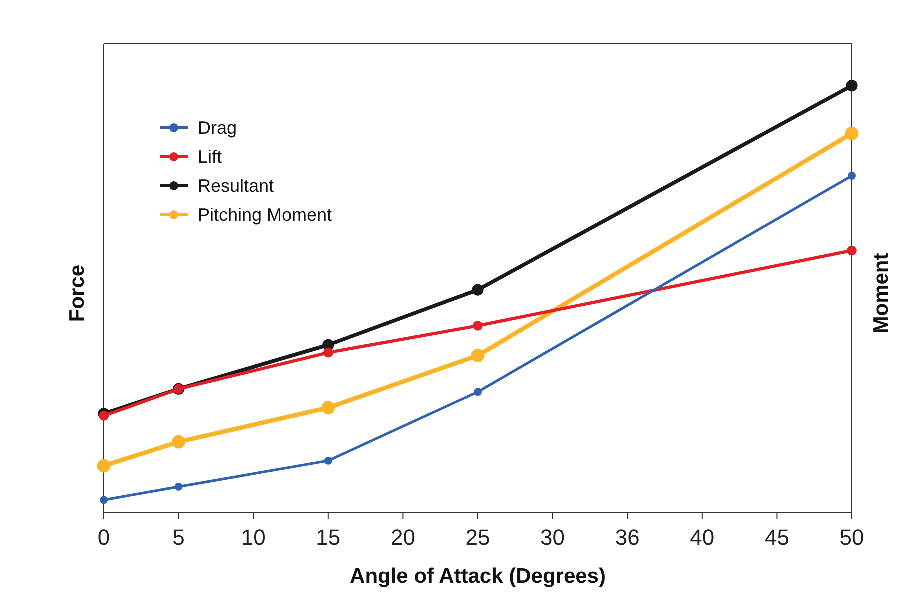  I want to click on legend-label: Resultant, so click(236, 186).